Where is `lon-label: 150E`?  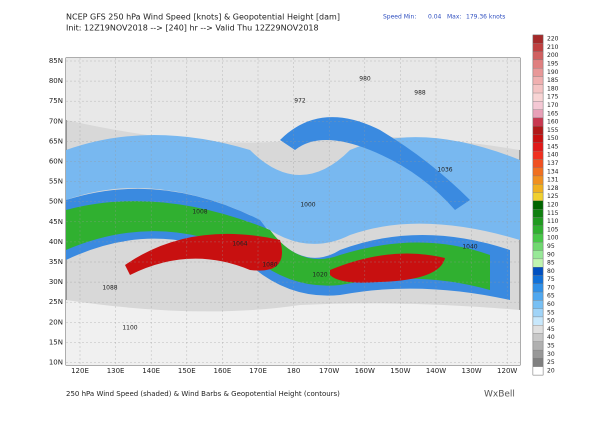
lon-label: 150E is located at coordinates (187, 371).